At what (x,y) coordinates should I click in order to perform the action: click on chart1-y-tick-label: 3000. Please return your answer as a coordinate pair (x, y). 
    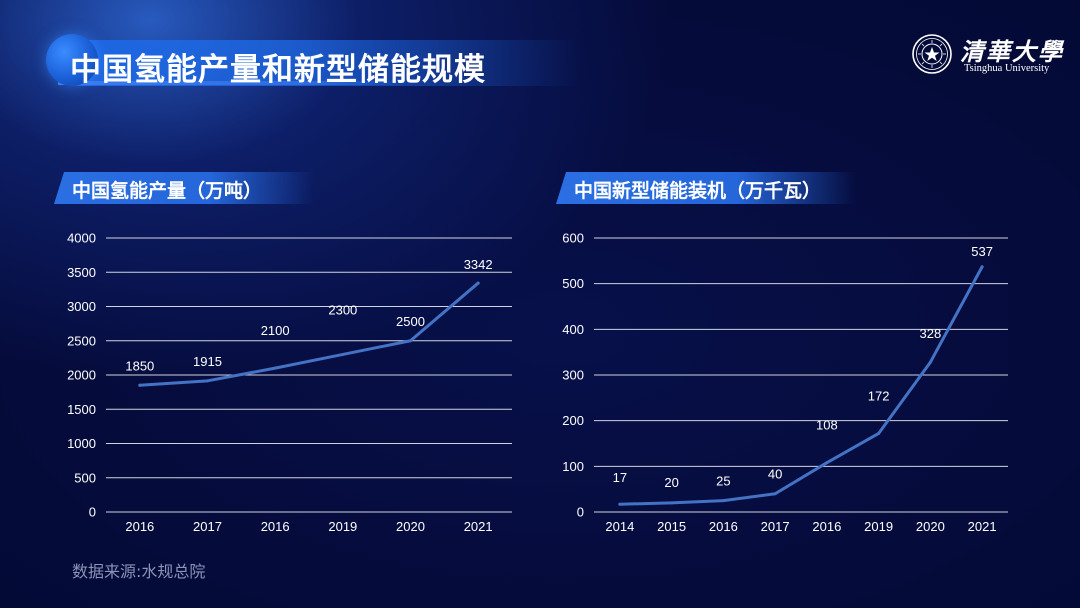
    Looking at the image, I should click on (81, 306).